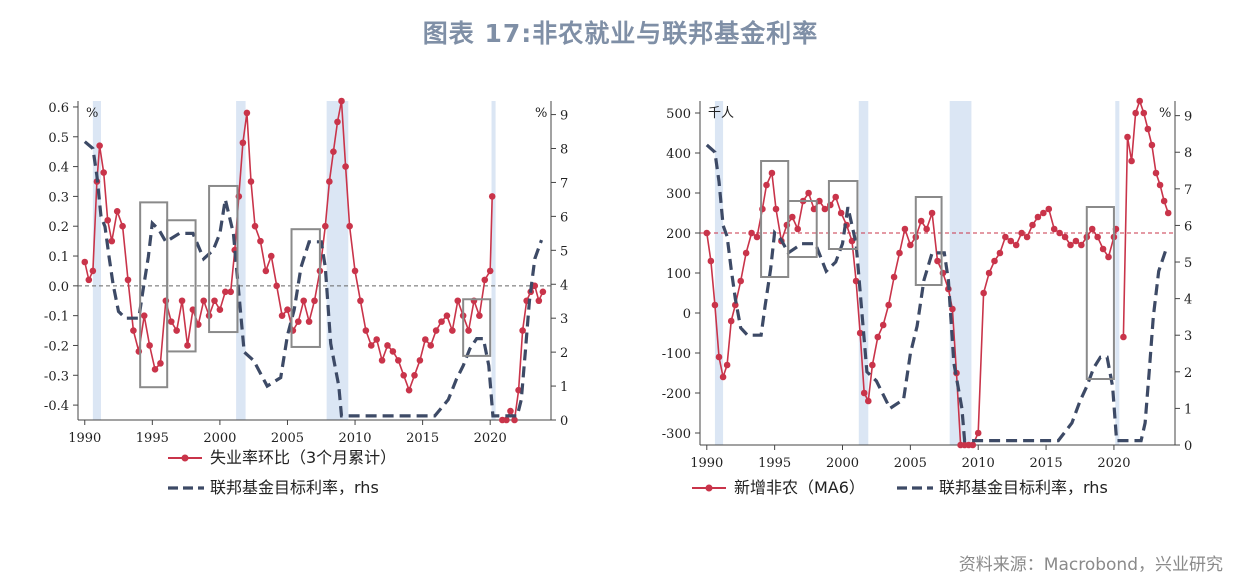  Describe the element at coordinates (523, 353) in the screenshot. I see `data-series-line` at that location.